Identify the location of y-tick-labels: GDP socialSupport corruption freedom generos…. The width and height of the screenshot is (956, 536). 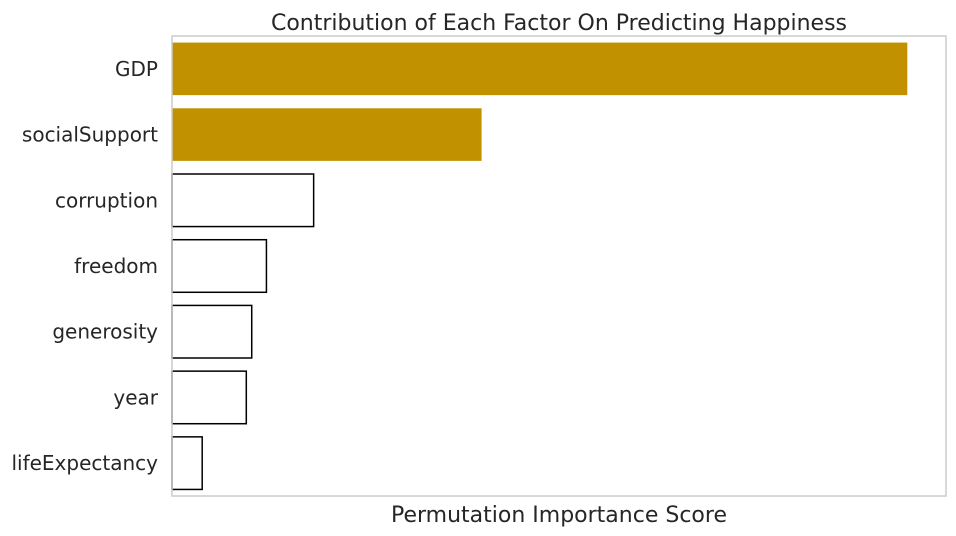
(84, 266).